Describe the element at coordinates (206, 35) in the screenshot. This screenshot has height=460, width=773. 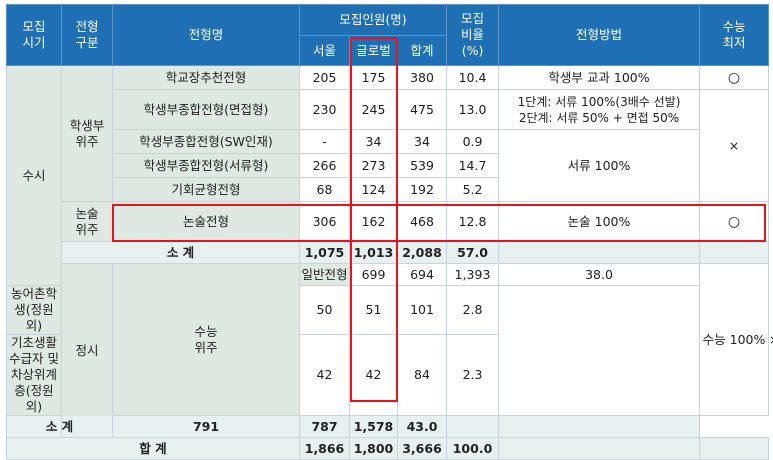
I see `header-name: 전형명` at that location.